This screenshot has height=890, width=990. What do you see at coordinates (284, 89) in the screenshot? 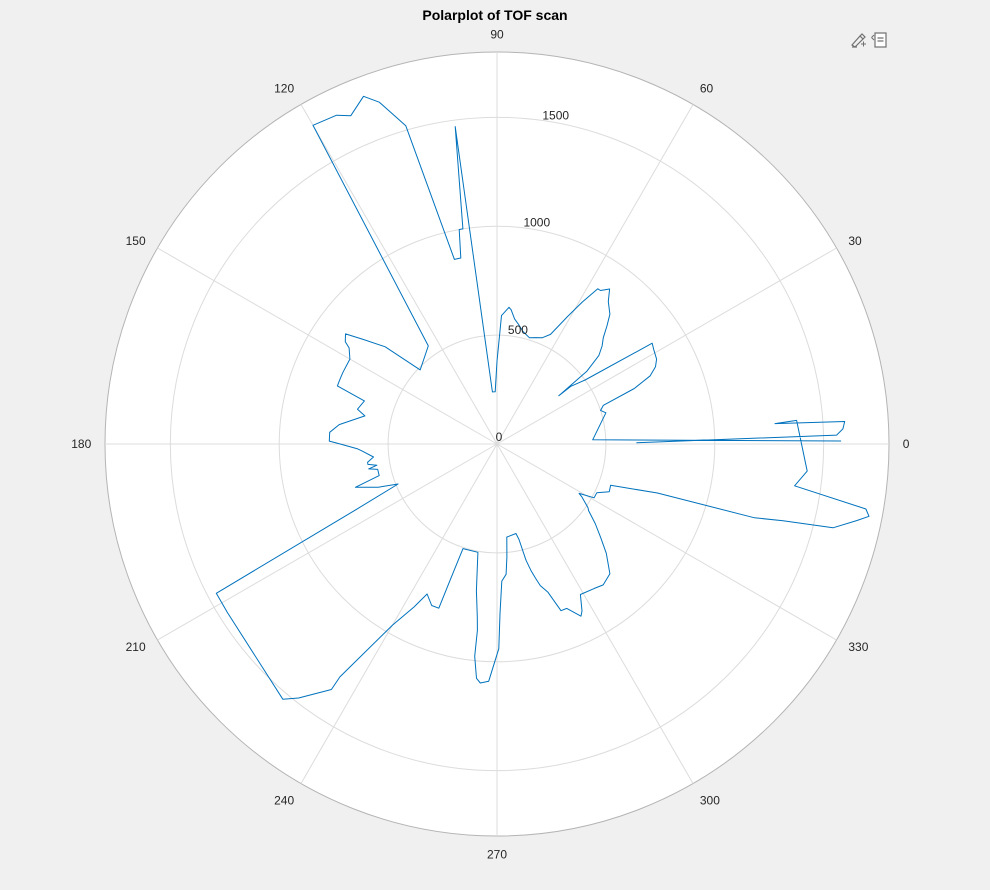
I see `theta-tick-label: 120` at bounding box center [284, 89].